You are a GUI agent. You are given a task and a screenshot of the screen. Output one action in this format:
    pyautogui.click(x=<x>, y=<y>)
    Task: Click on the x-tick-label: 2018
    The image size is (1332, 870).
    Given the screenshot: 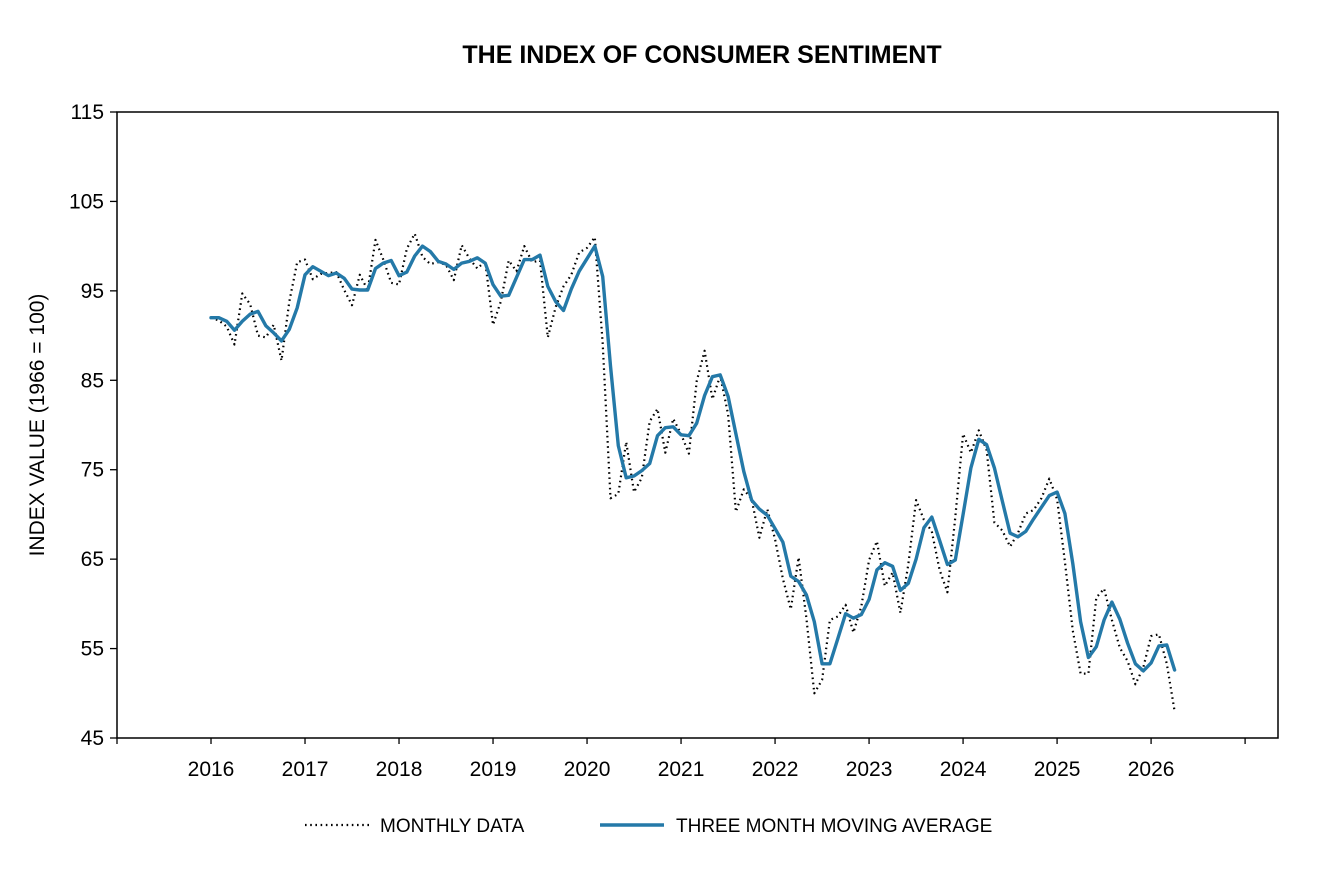 What is the action you would take?
    pyautogui.click(x=399, y=769)
    